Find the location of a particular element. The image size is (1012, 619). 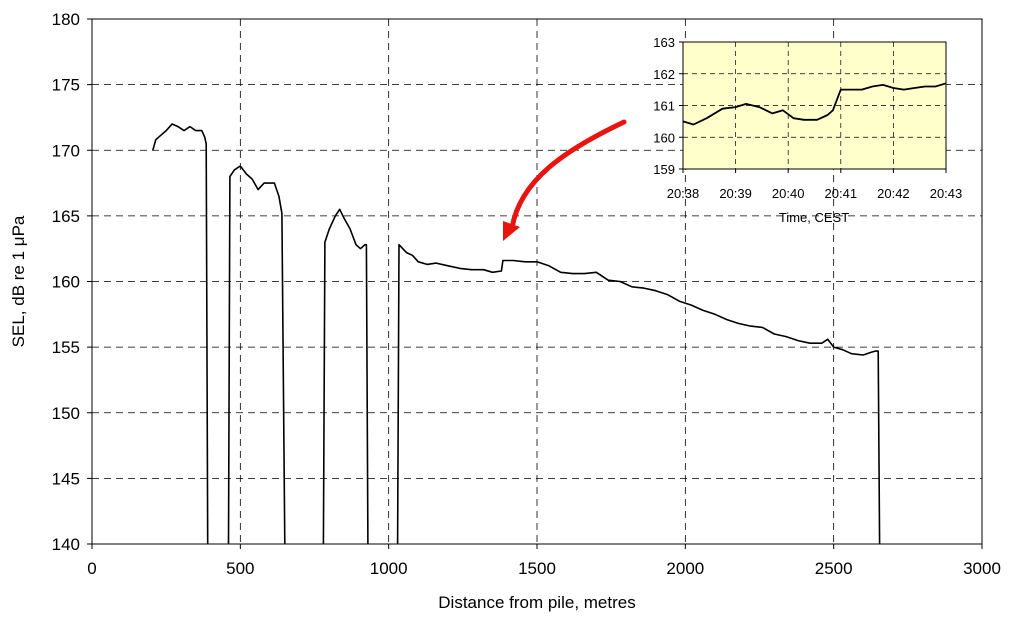

main-y-tick-label: 170 is located at coordinates (66, 150).